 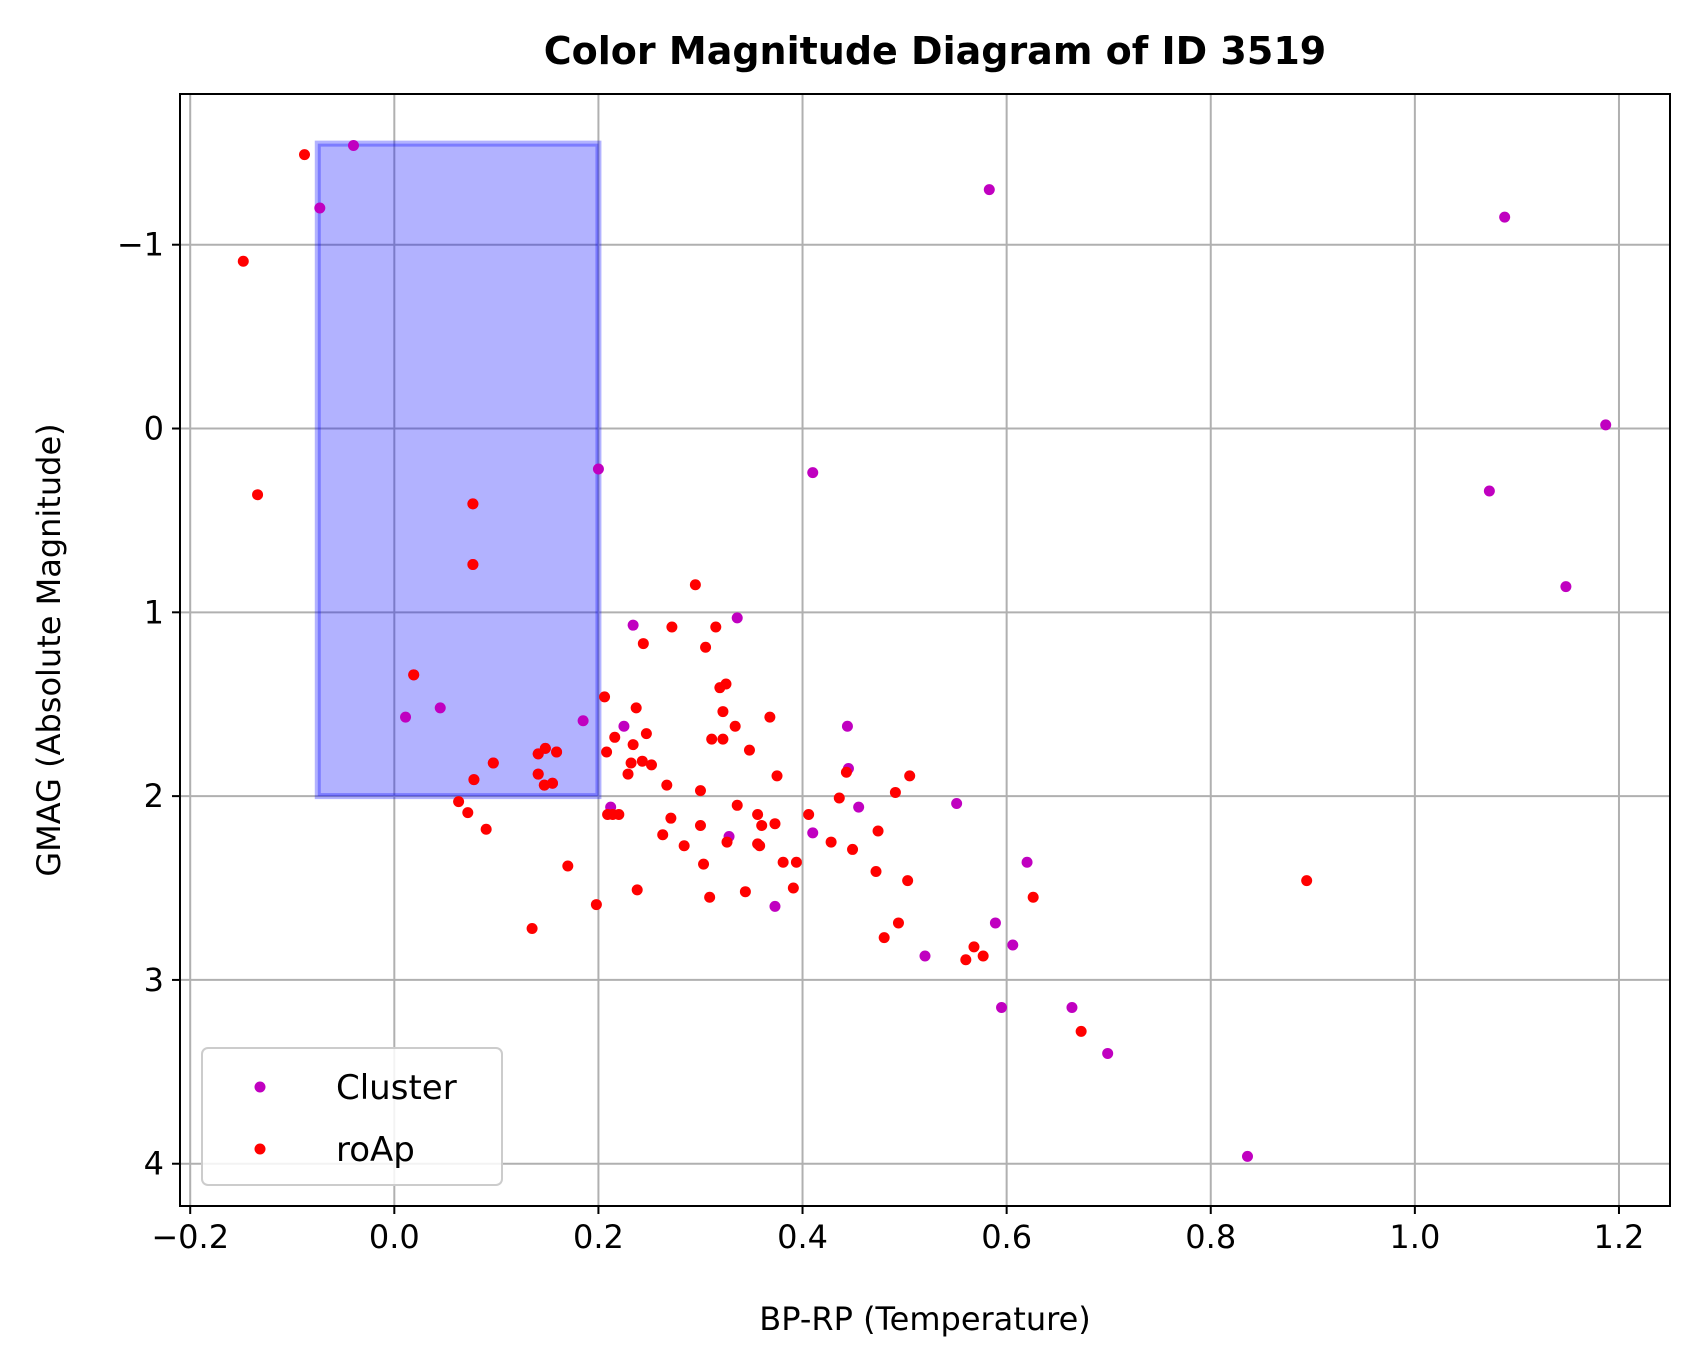 What do you see at coordinates (190, 1237) in the screenshot?
I see `x-tick-label: −0.2` at bounding box center [190, 1237].